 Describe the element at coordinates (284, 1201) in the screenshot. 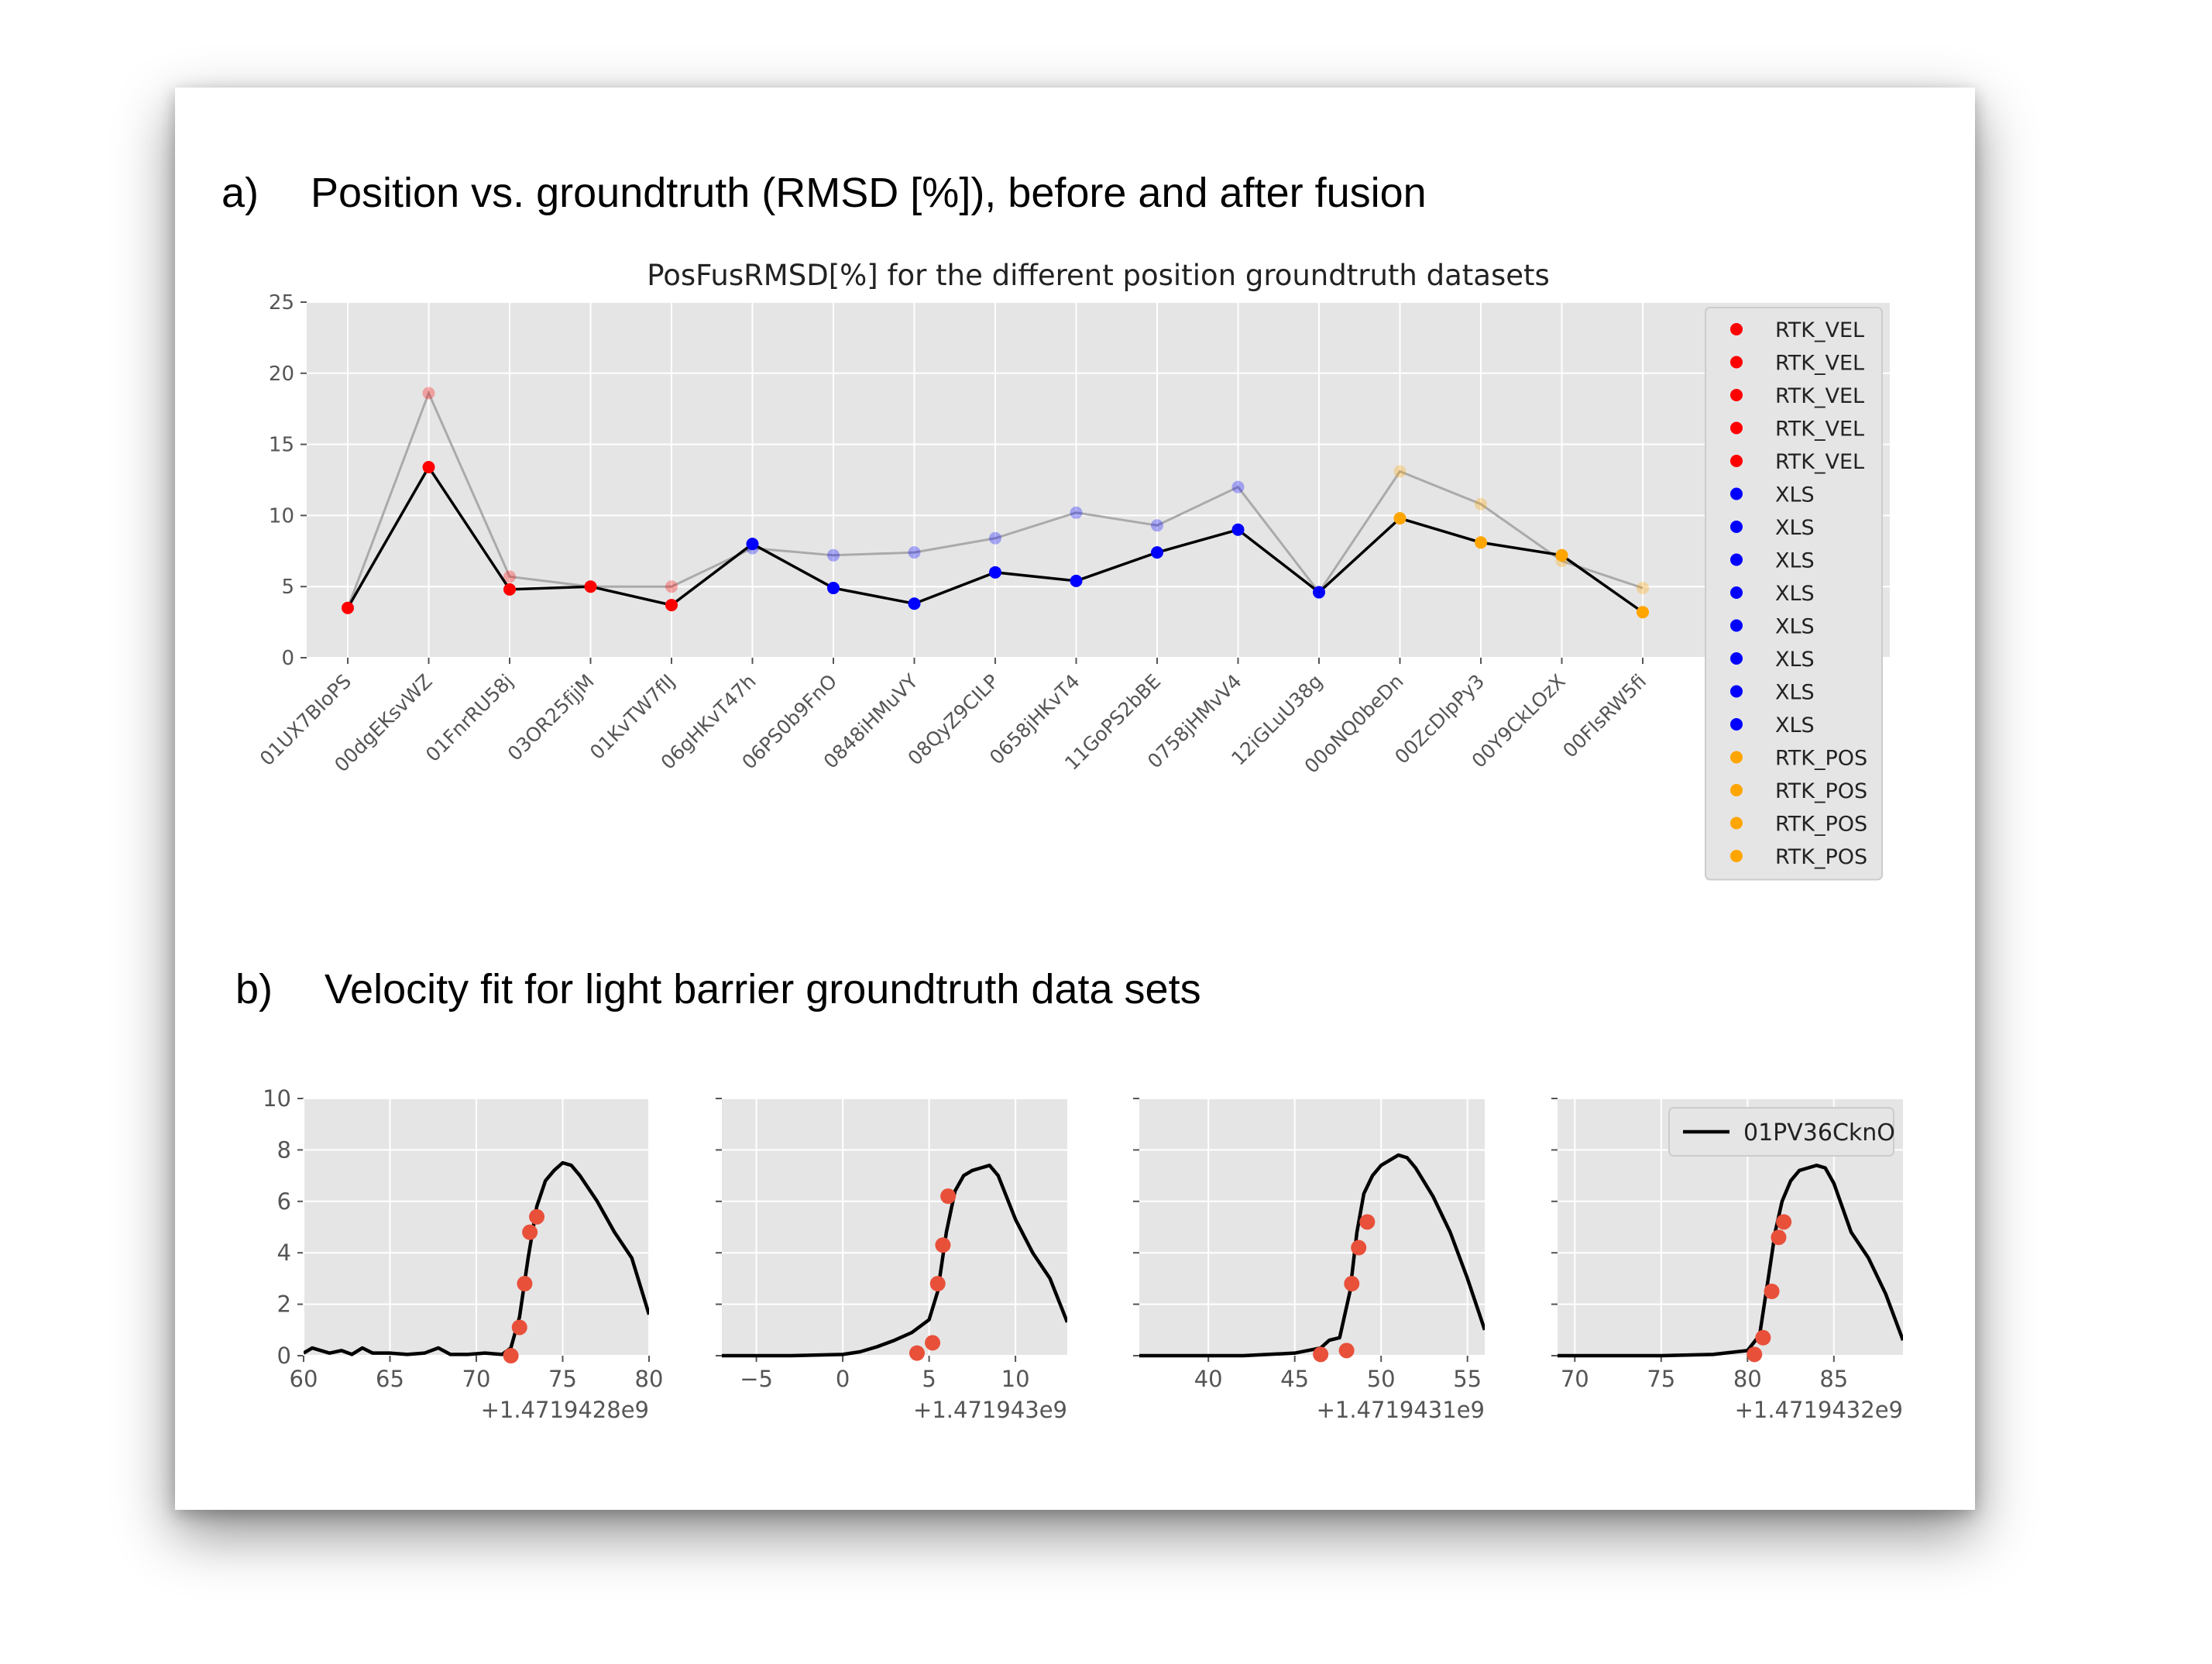

I see `y-tick-label: 6` at that location.